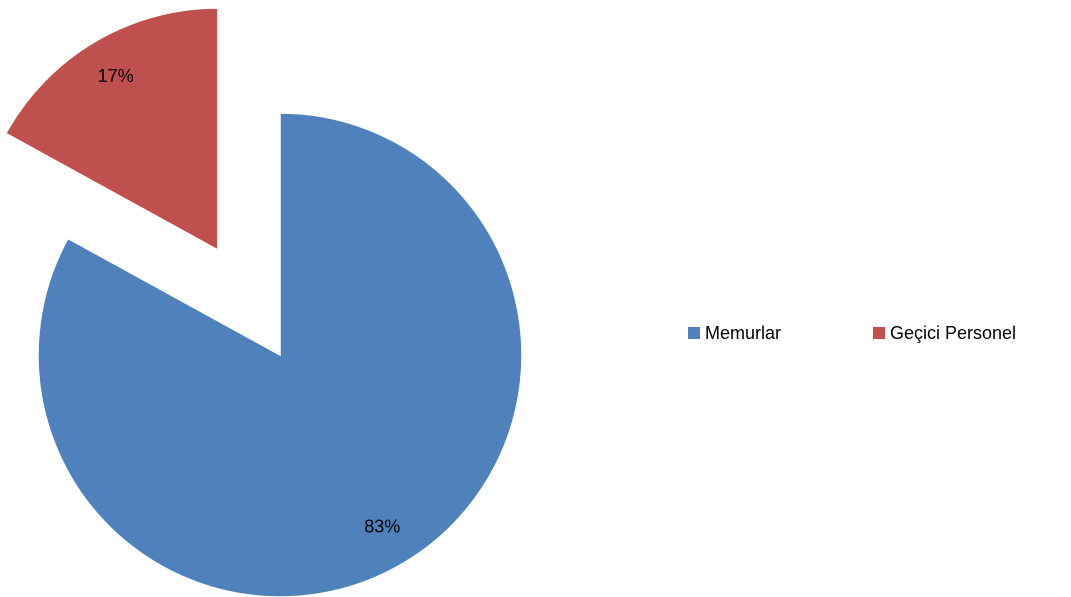 This screenshot has width=1071, height=597. What do you see at coordinates (743, 333) in the screenshot?
I see `legend-label: Memurlar` at bounding box center [743, 333].